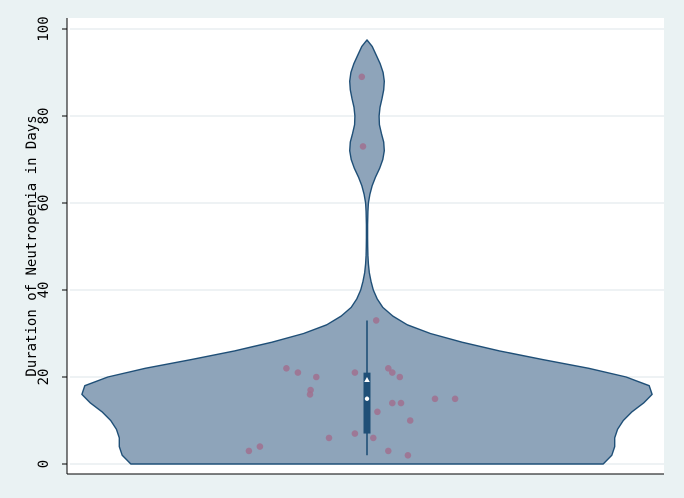  I want to click on y-tick-label: 60, so click(44, 203).